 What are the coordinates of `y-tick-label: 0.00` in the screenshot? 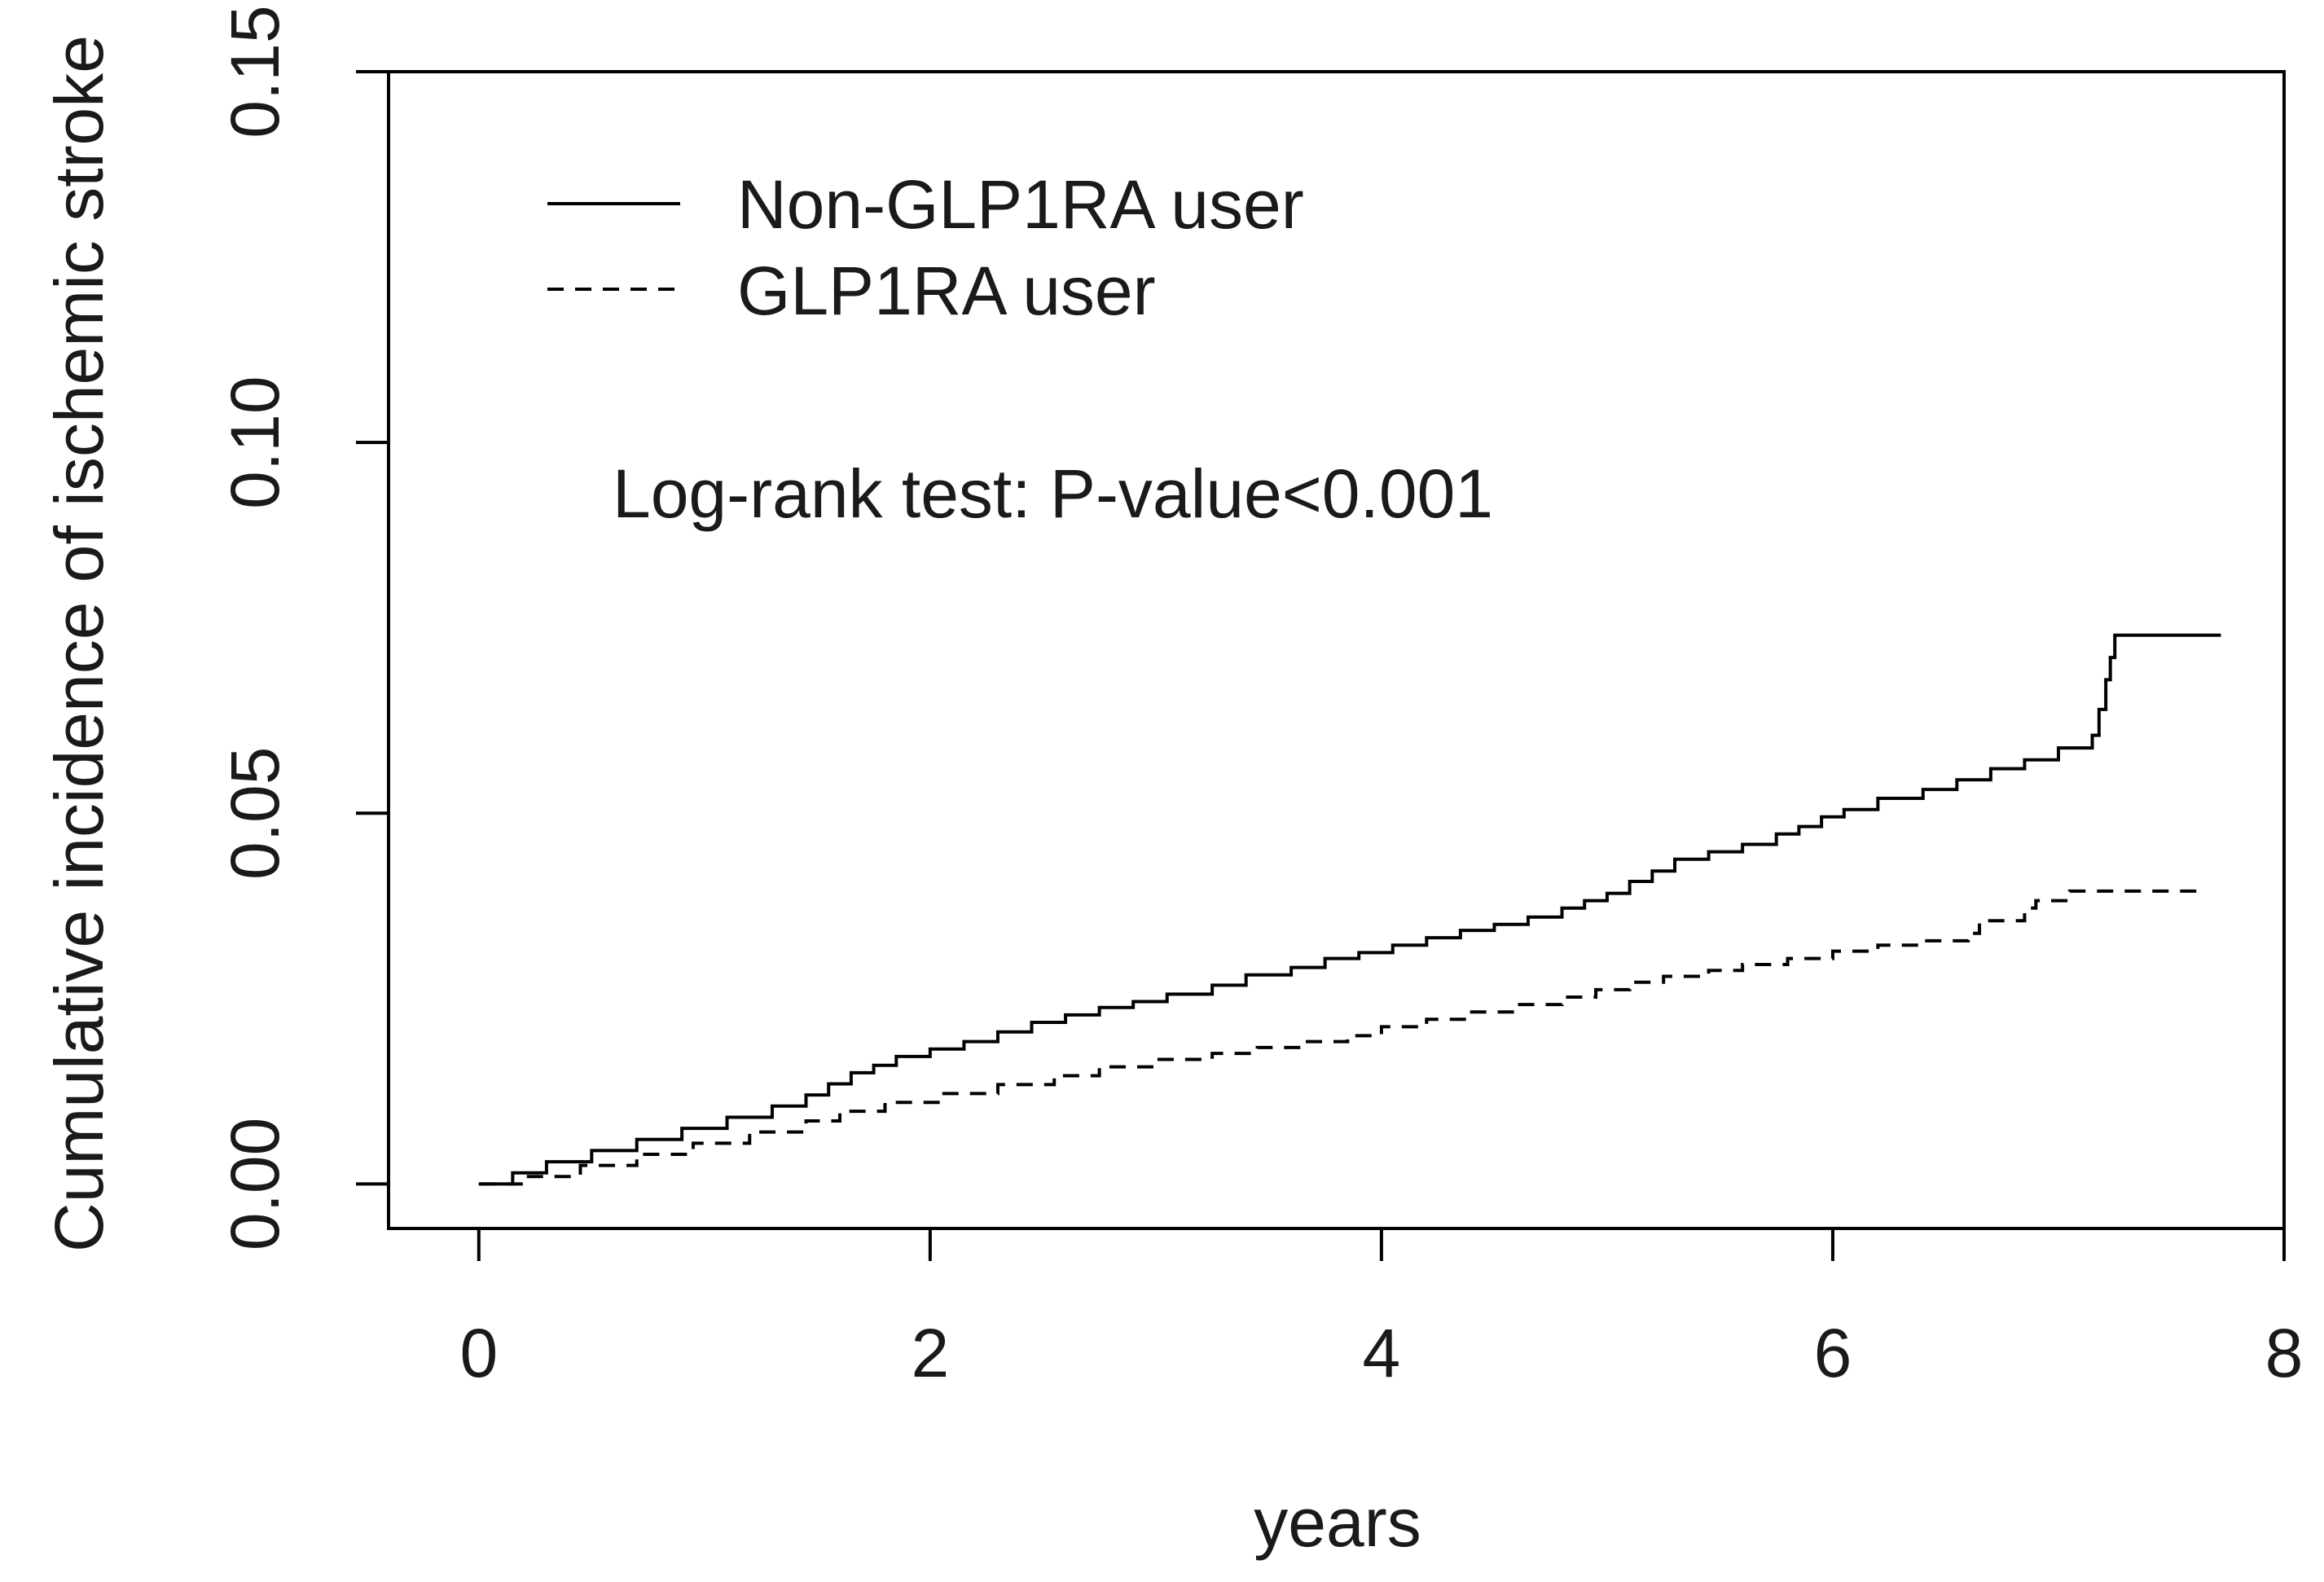 It's located at (255, 1184).